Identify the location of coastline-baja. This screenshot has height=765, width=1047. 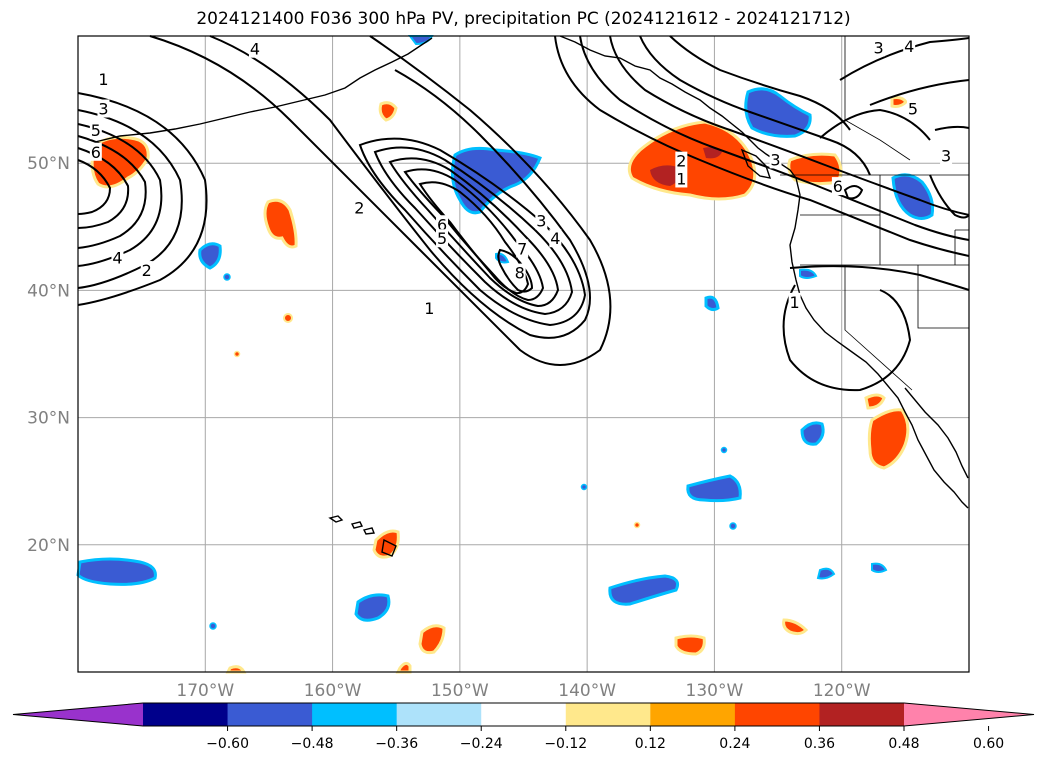
(936, 433).